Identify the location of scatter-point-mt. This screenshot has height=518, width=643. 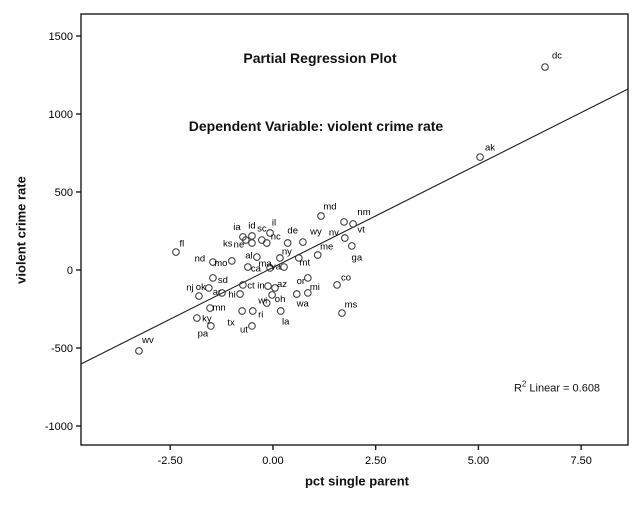
(298, 258).